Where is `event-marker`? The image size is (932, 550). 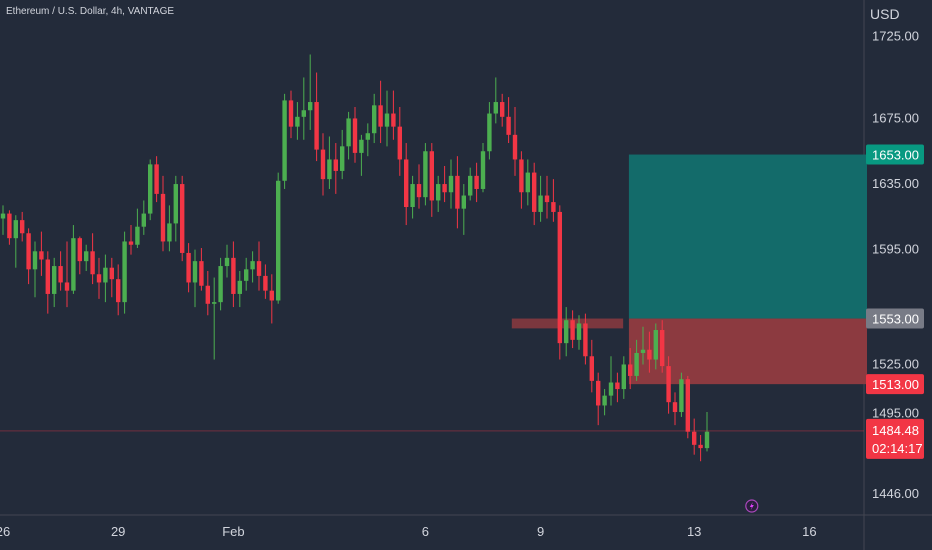 event-marker is located at coordinates (752, 506).